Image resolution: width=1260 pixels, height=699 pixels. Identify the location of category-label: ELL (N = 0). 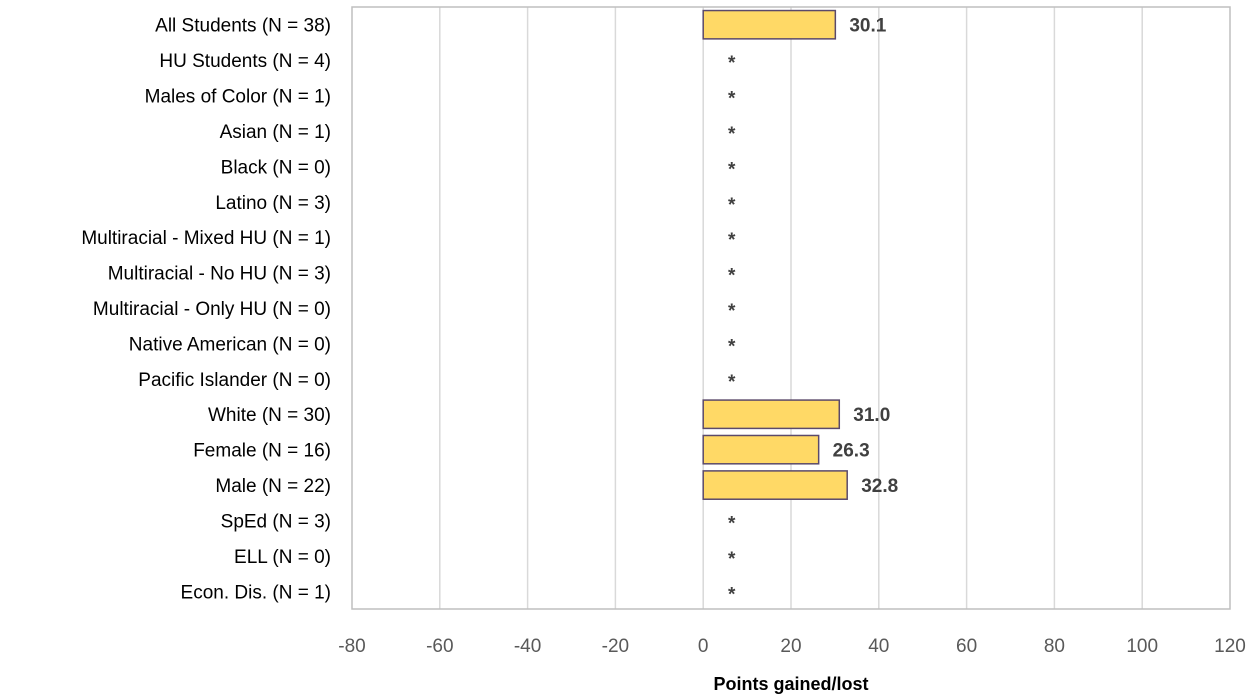
(282, 557).